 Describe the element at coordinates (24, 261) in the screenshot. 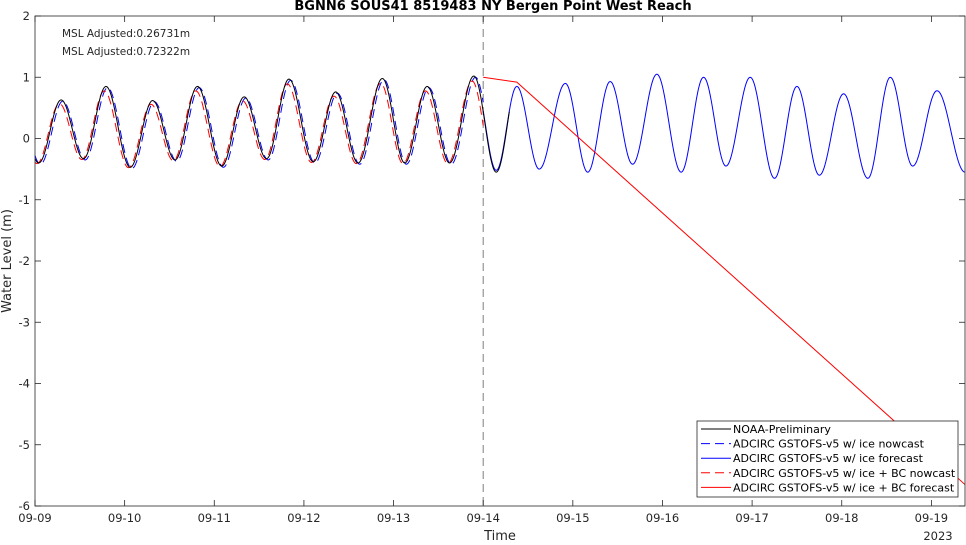

I see `y-tick-label: -2` at that location.